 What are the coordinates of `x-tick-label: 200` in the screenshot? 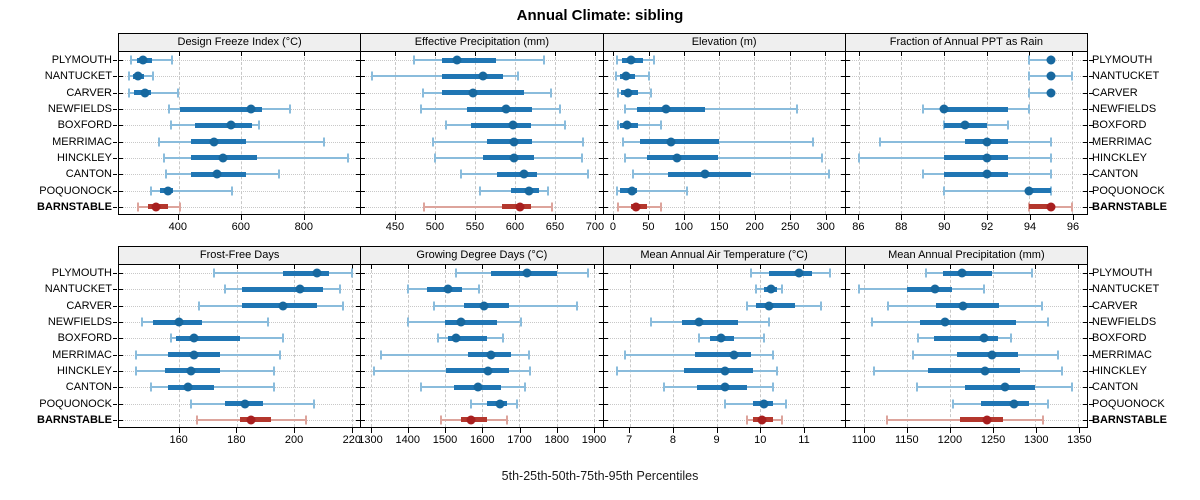 It's located at (294, 440).